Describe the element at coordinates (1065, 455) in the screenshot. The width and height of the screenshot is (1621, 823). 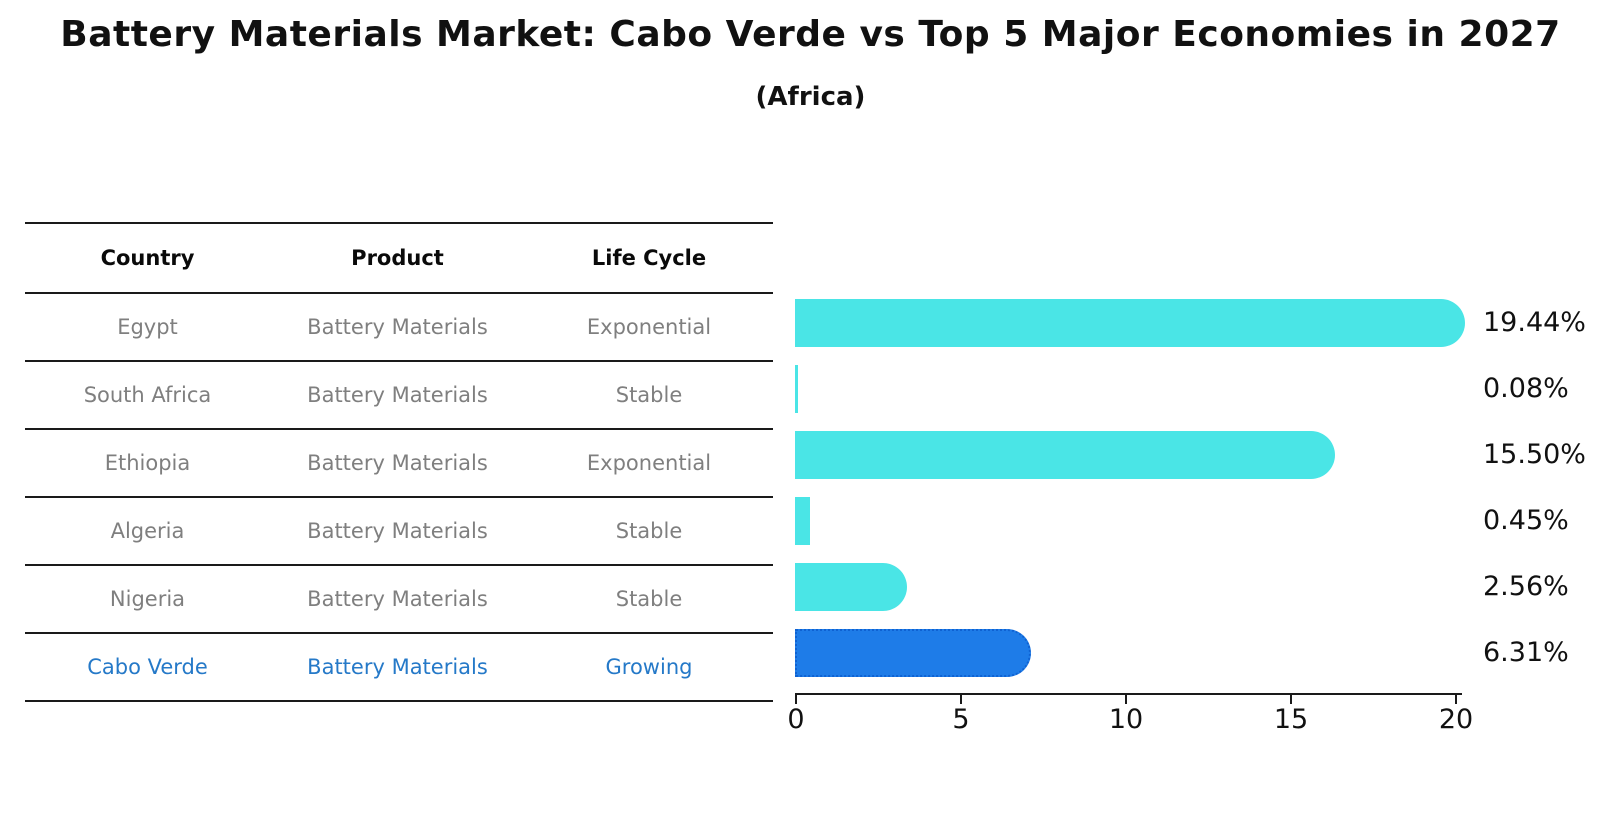
I see `bar-ethiopia` at that location.